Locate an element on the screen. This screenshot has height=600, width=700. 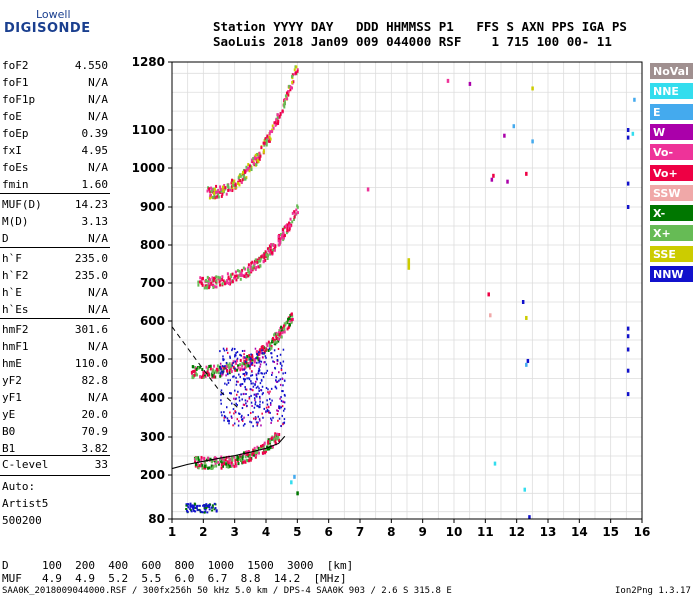
x-tick-label: 2 is located at coordinates (203, 532).